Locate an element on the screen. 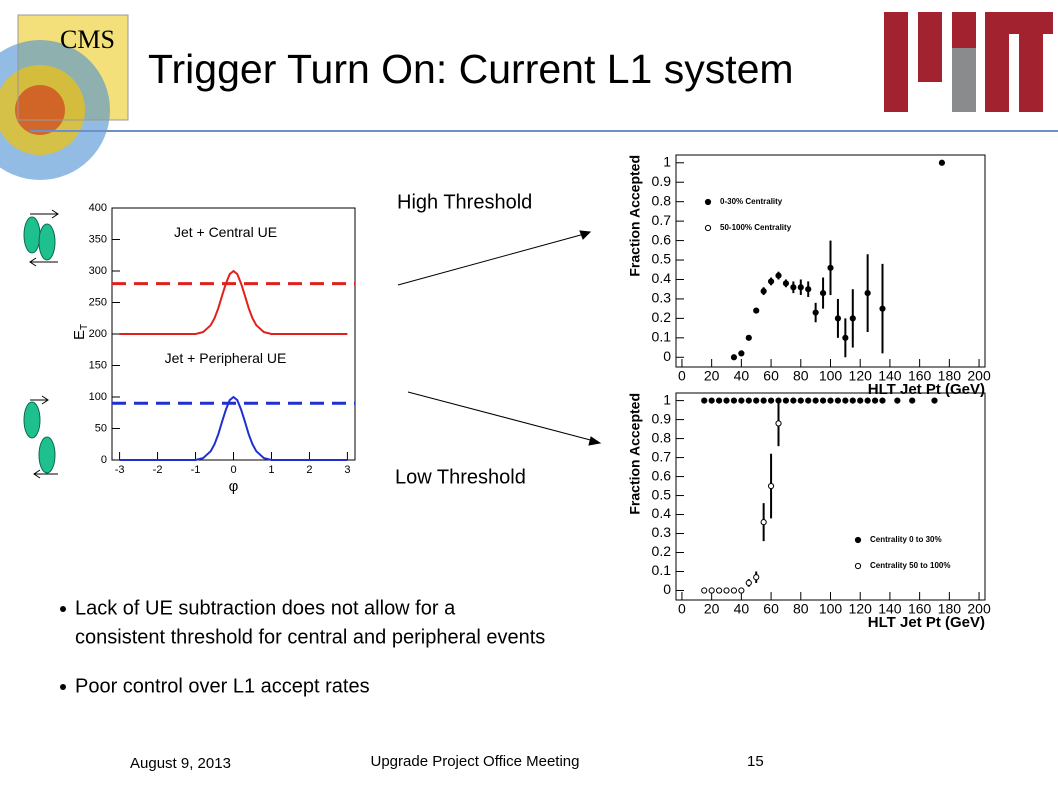  bullet-text: Poor control over L1 accept rates is located at coordinates (222, 686).